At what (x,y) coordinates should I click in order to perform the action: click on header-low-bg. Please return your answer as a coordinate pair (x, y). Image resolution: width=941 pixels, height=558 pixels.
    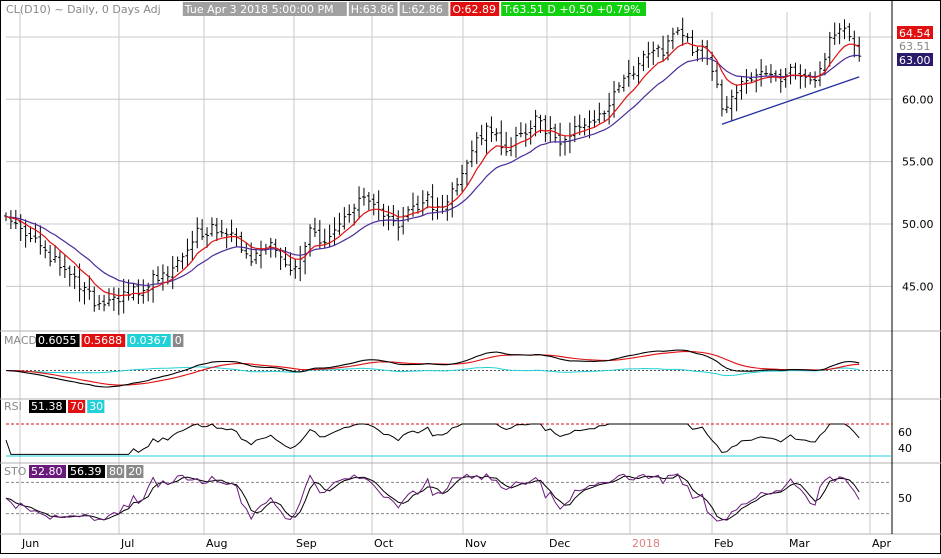
    Looking at the image, I should click on (424, 9).